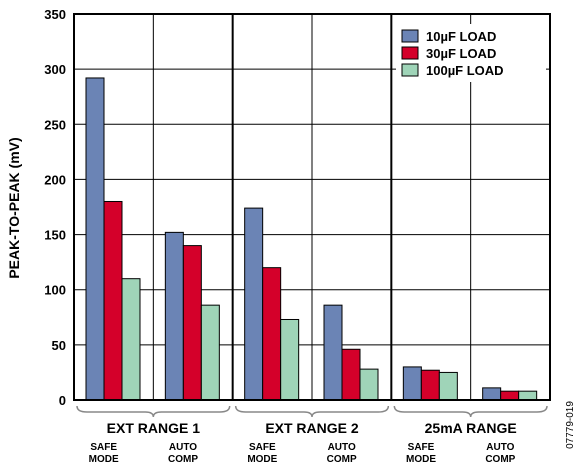  I want to click on legend-label: 30µF LOAD, so click(461, 53).